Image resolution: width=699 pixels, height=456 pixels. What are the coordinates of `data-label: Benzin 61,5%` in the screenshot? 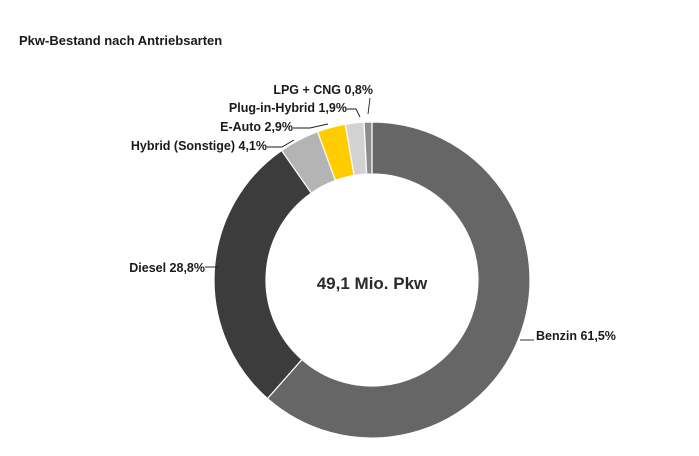 It's located at (576, 336).